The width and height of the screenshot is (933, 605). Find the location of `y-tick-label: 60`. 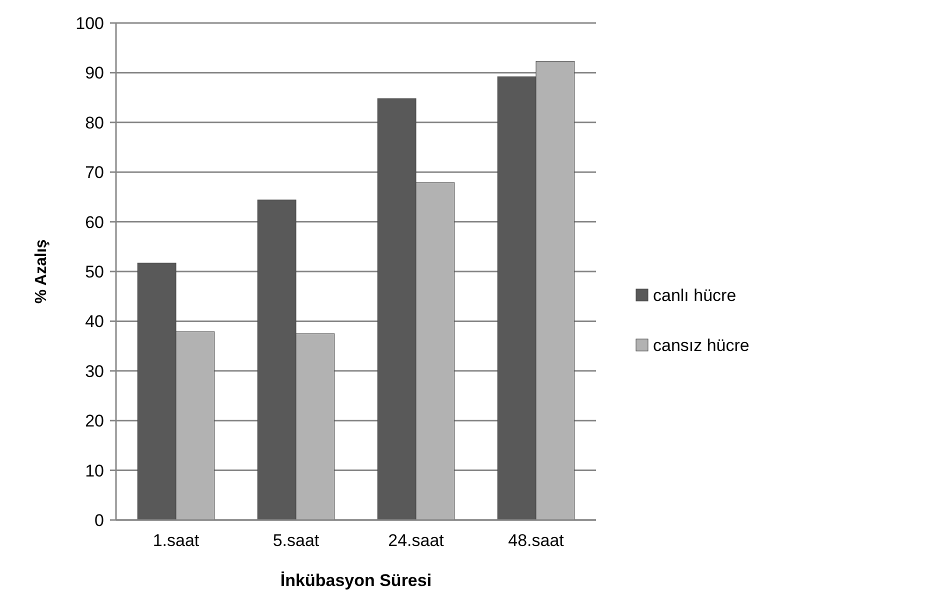

y-tick-label: 60 is located at coordinates (94, 222).